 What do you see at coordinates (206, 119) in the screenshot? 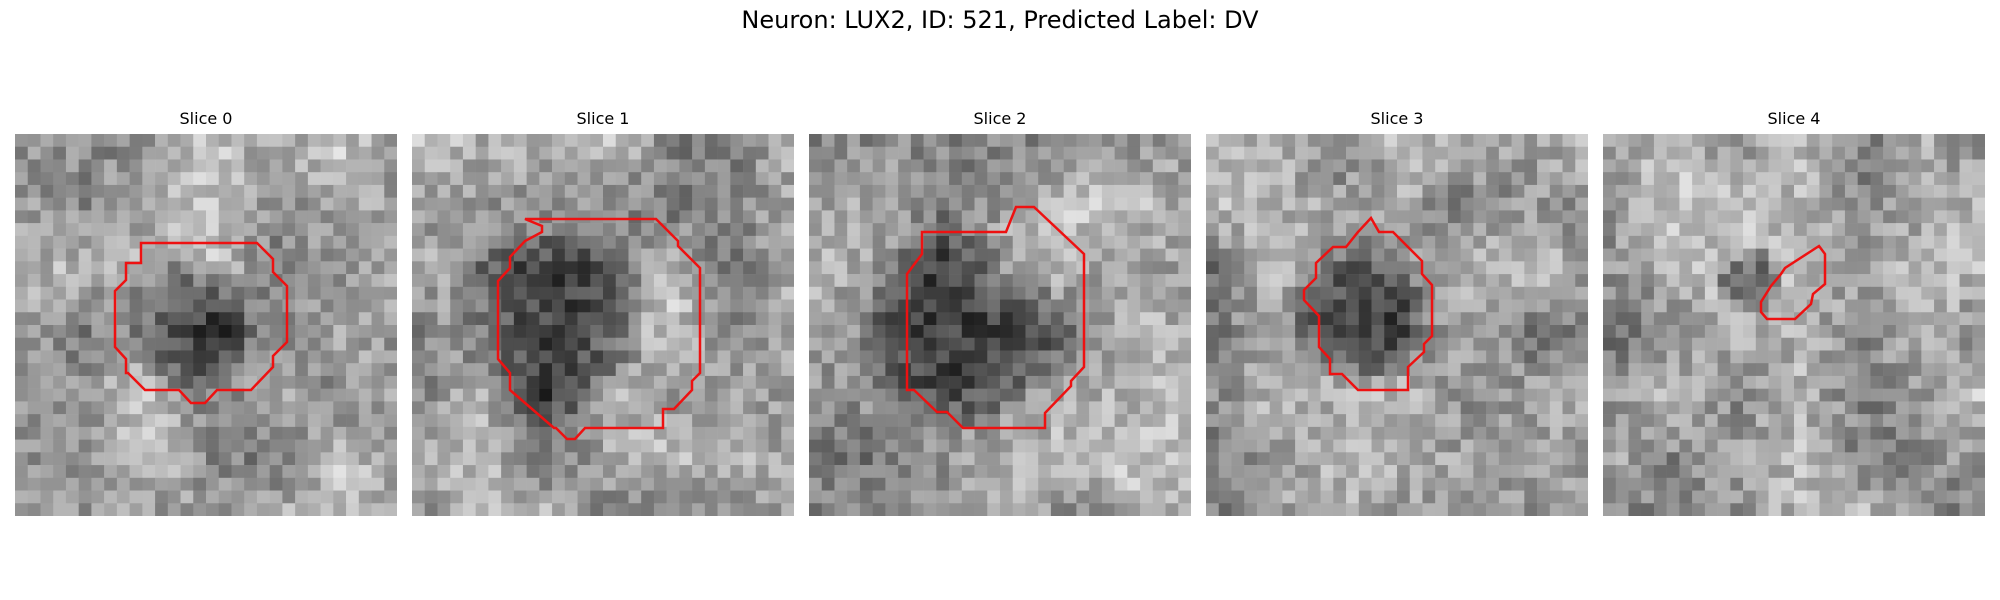
I see `slice-title: Slice 0` at bounding box center [206, 119].